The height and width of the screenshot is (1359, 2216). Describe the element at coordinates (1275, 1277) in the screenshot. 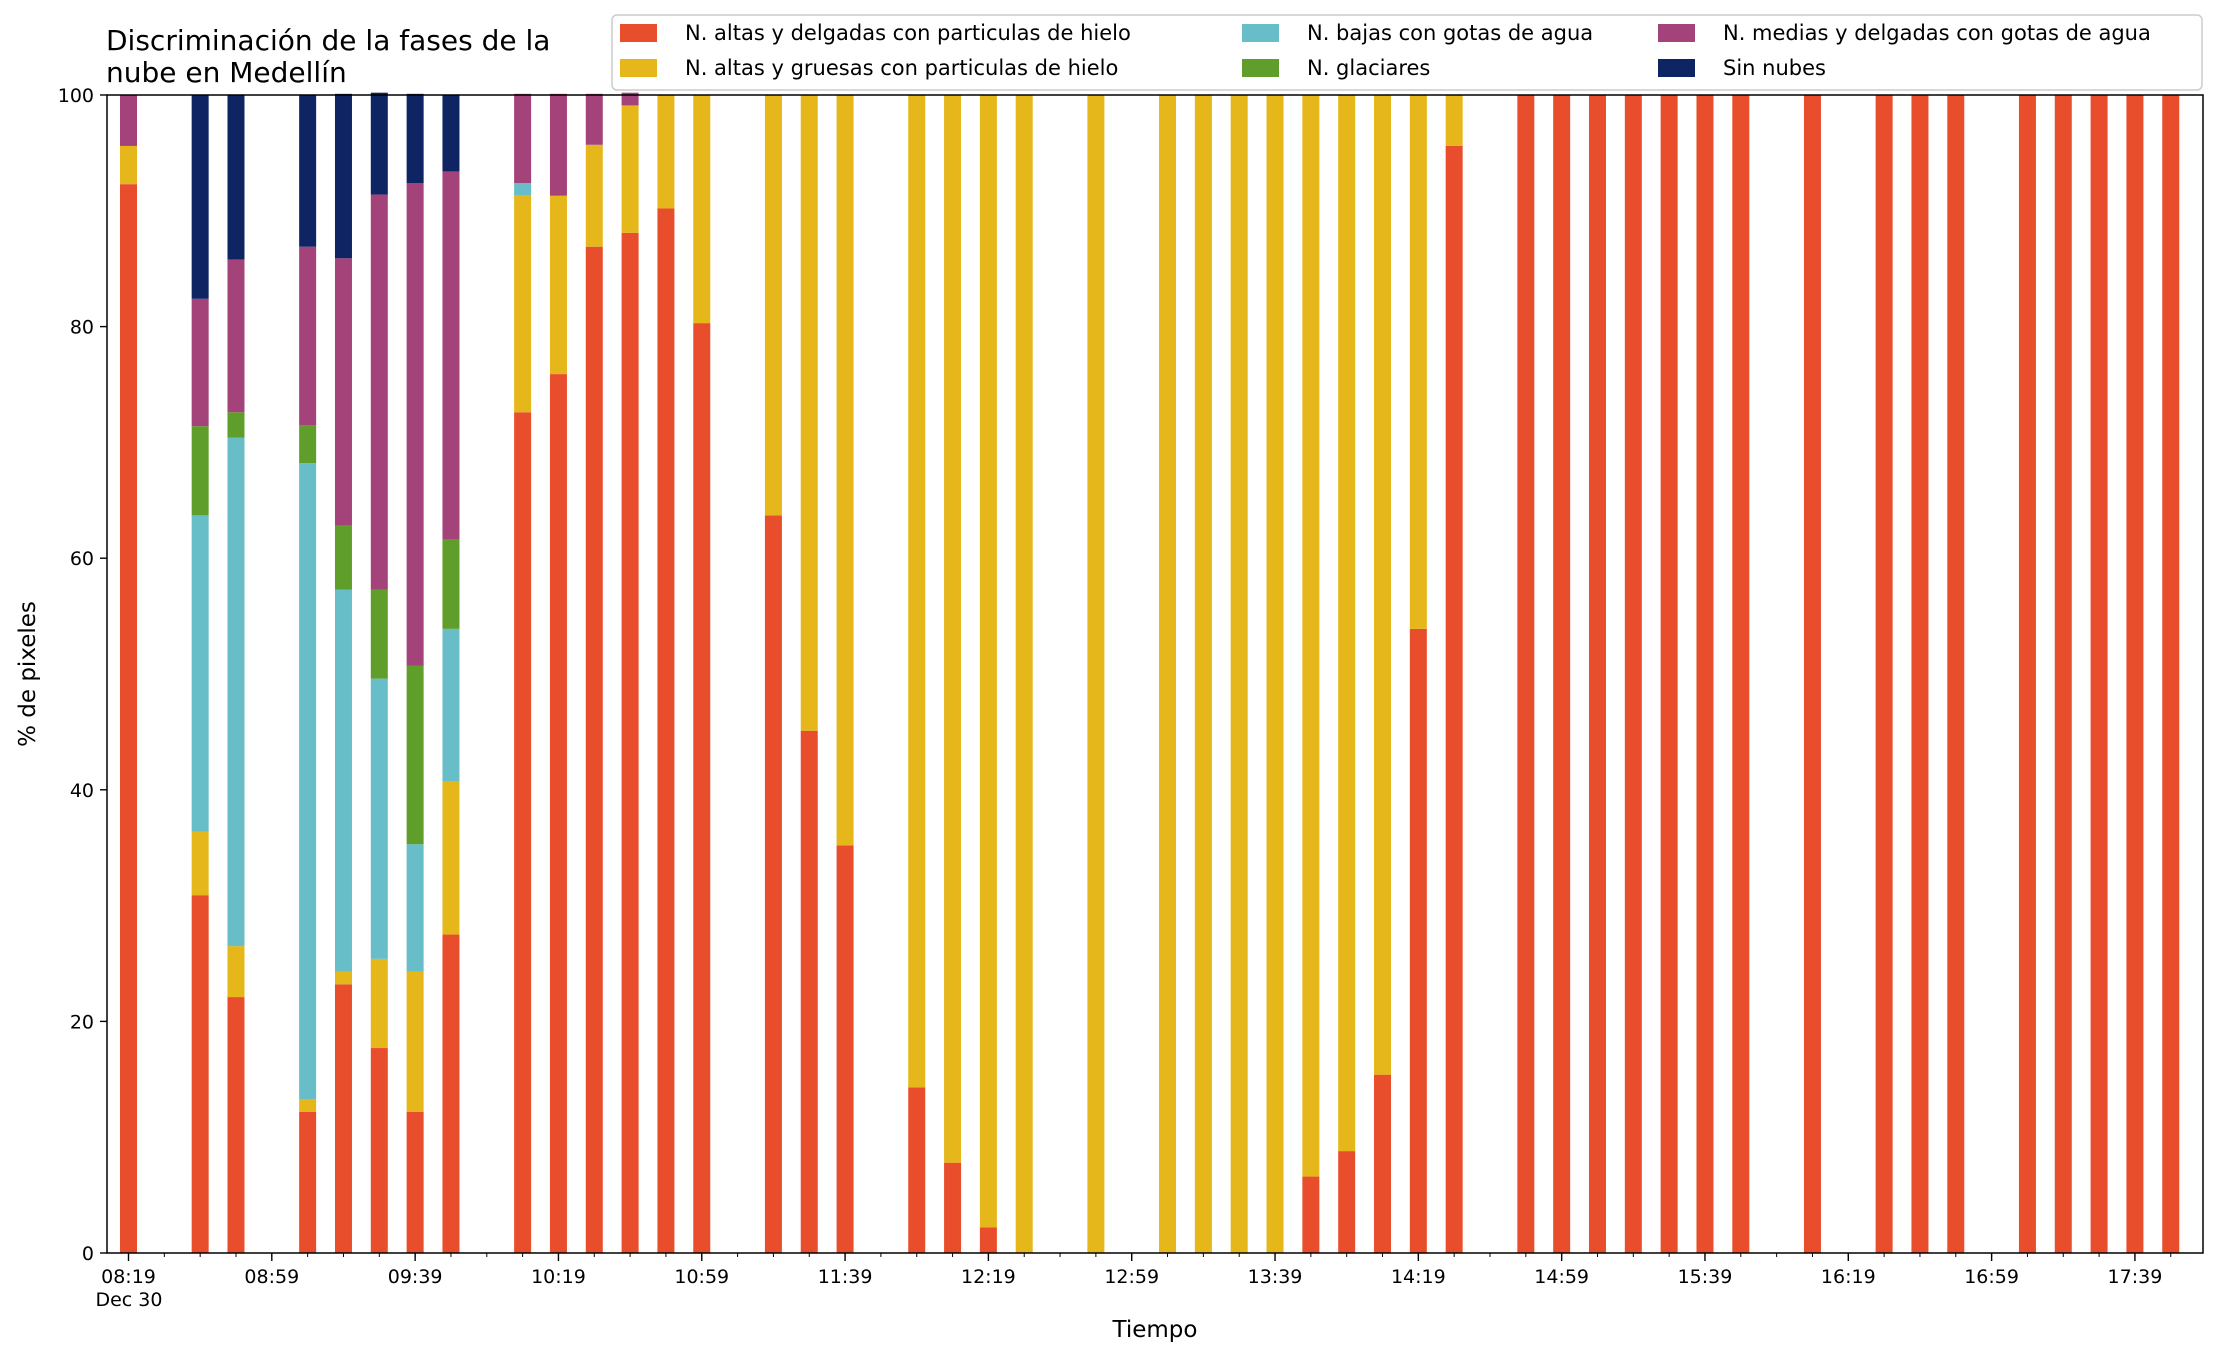

I see `x-tick-label: 13:39` at that location.